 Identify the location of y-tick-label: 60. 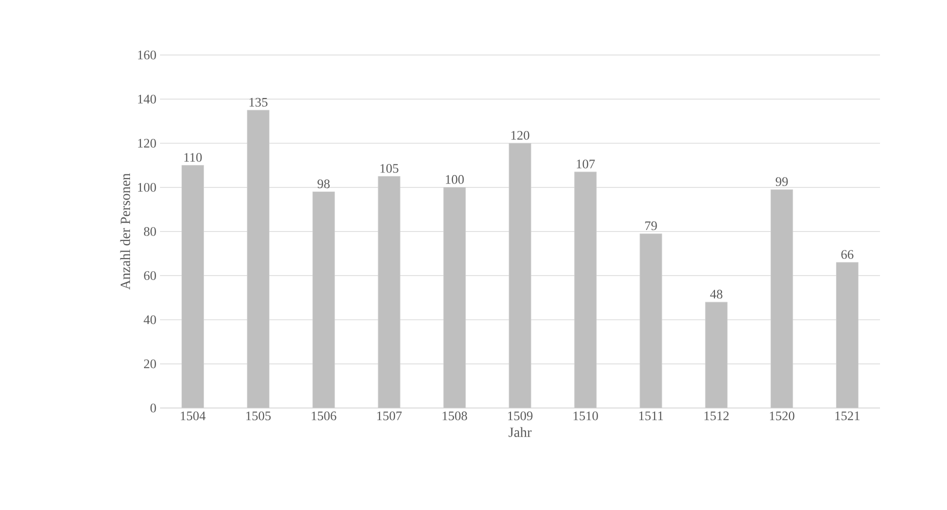
(150, 275).